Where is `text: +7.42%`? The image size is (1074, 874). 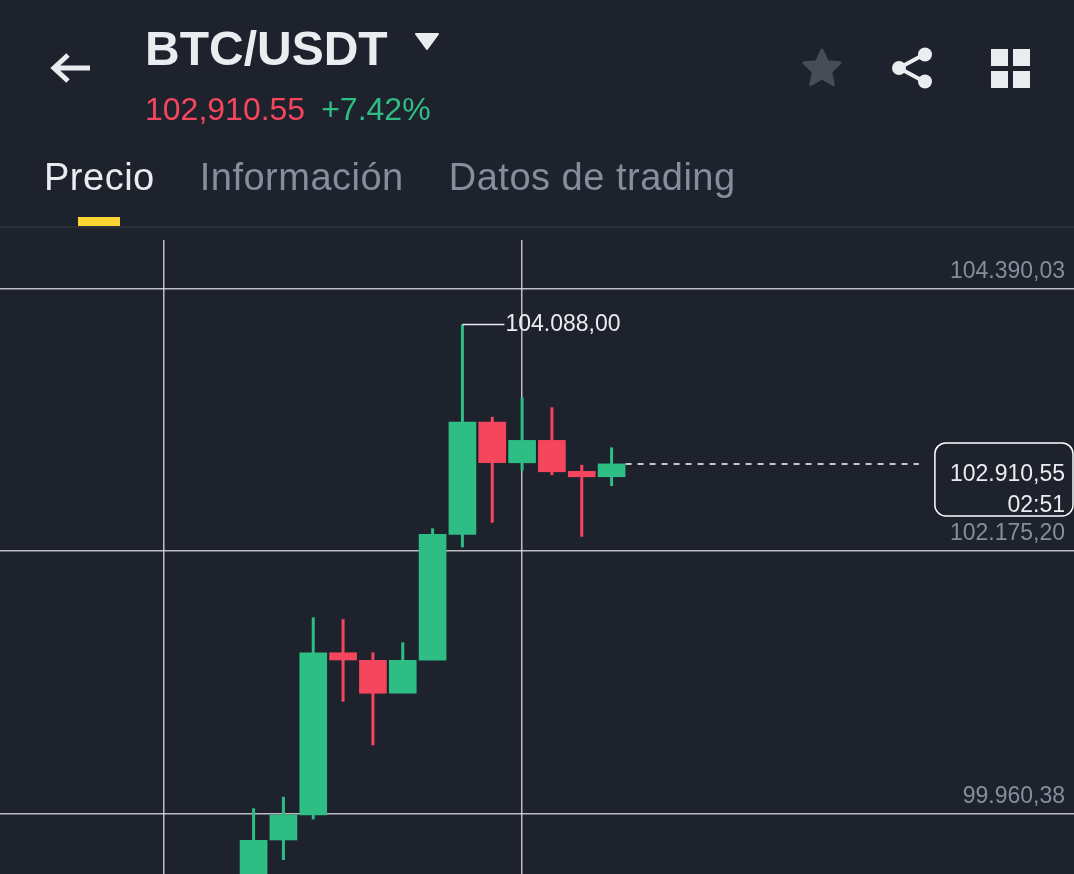
text: +7.42% is located at coordinates (376, 109).